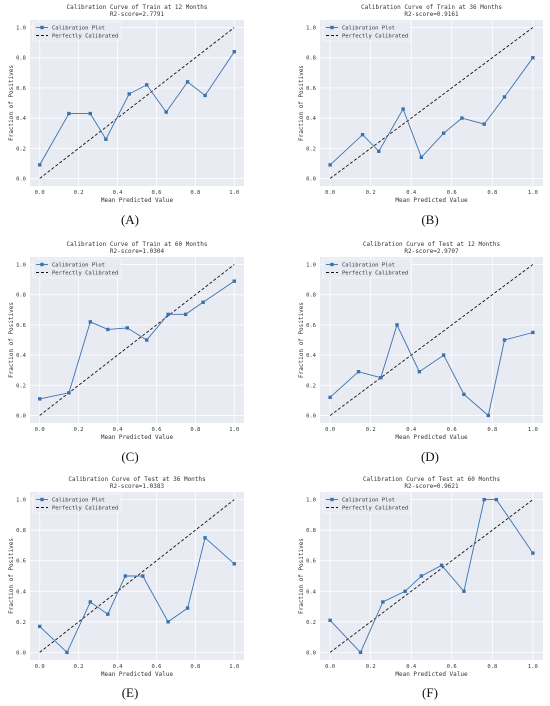  What do you see at coordinates (130, 692) in the screenshot?
I see `panel-letter: (E)` at bounding box center [130, 692].